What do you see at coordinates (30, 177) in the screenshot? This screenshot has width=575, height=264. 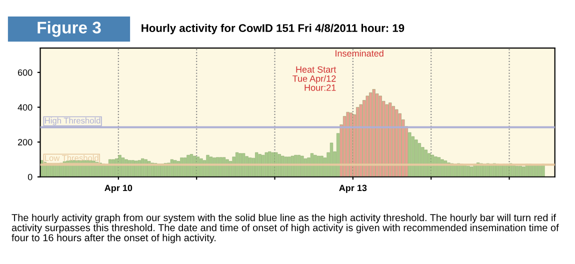 I see `y-tick-label: 0` at bounding box center [30, 177].